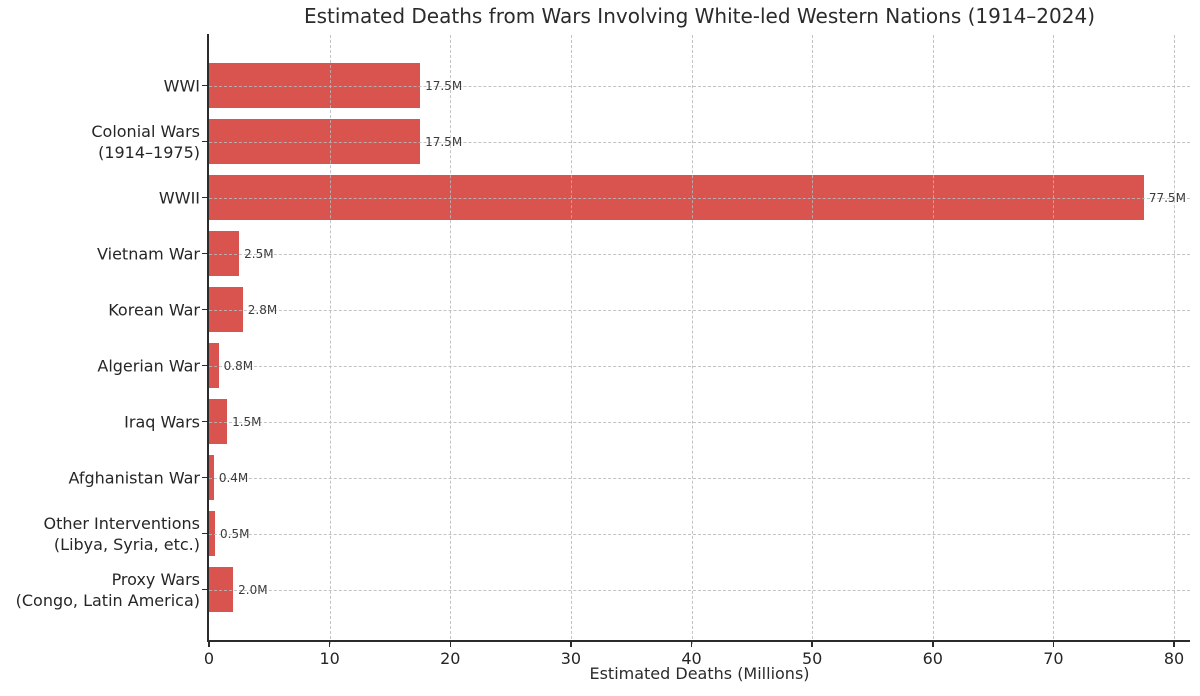 The width and height of the screenshot is (1200, 696). I want to click on x-tick-label: 0, so click(209, 658).